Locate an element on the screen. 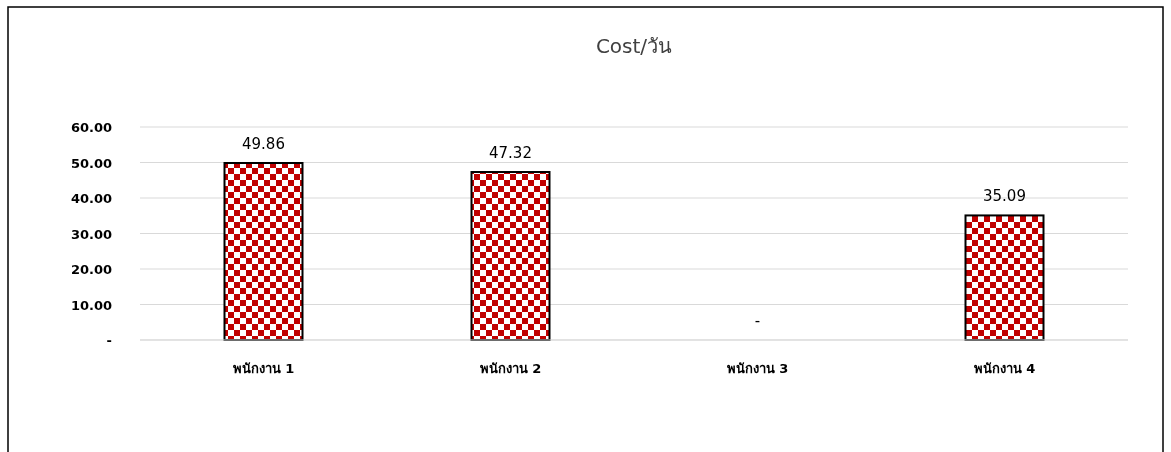 The width and height of the screenshot is (1171, 452). data-label: 35.09 is located at coordinates (1004, 196).